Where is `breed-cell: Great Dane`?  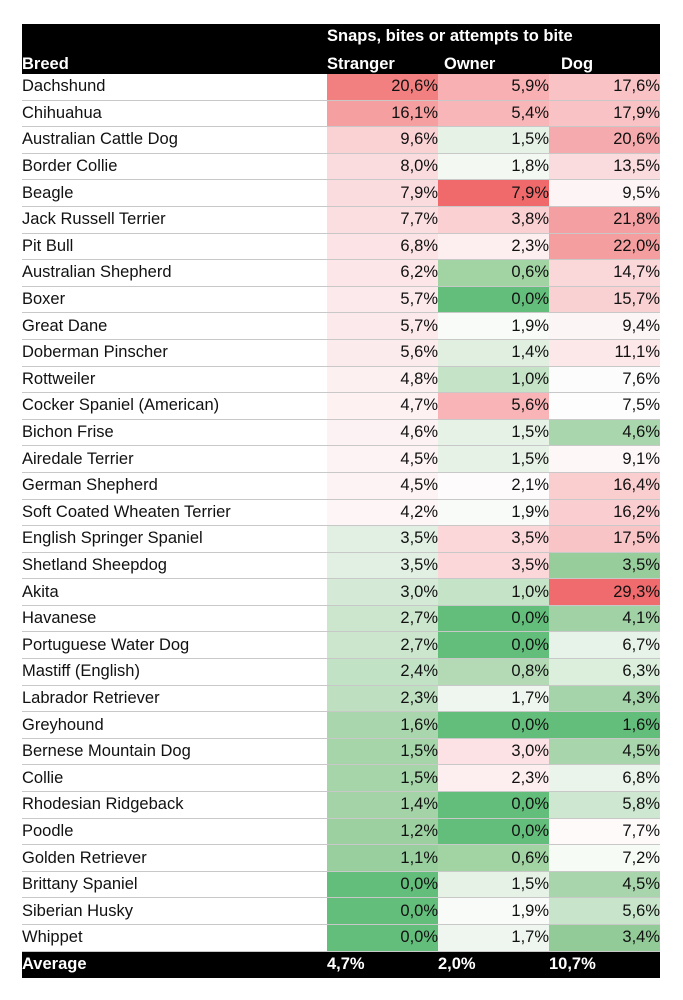 breed-cell: Great Dane is located at coordinates (174, 326).